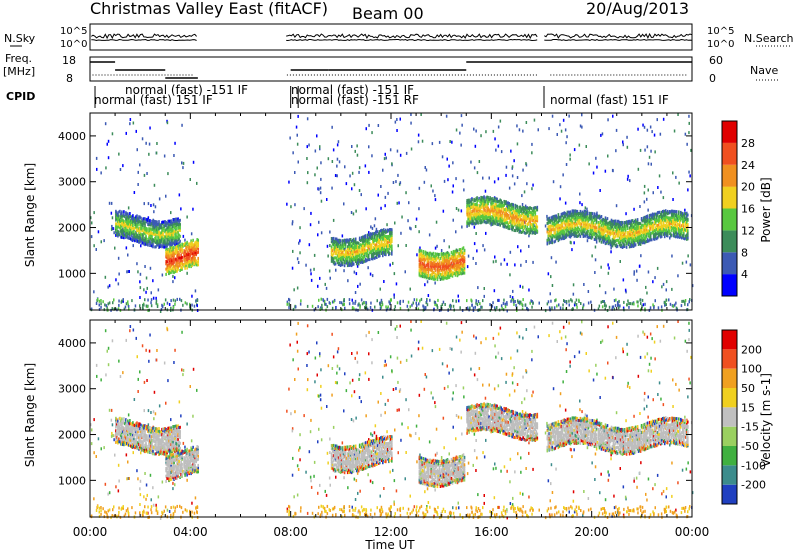 This screenshot has height=554, width=800. Describe the element at coordinates (391, 37) in the screenshot. I see `noise-frame` at that location.